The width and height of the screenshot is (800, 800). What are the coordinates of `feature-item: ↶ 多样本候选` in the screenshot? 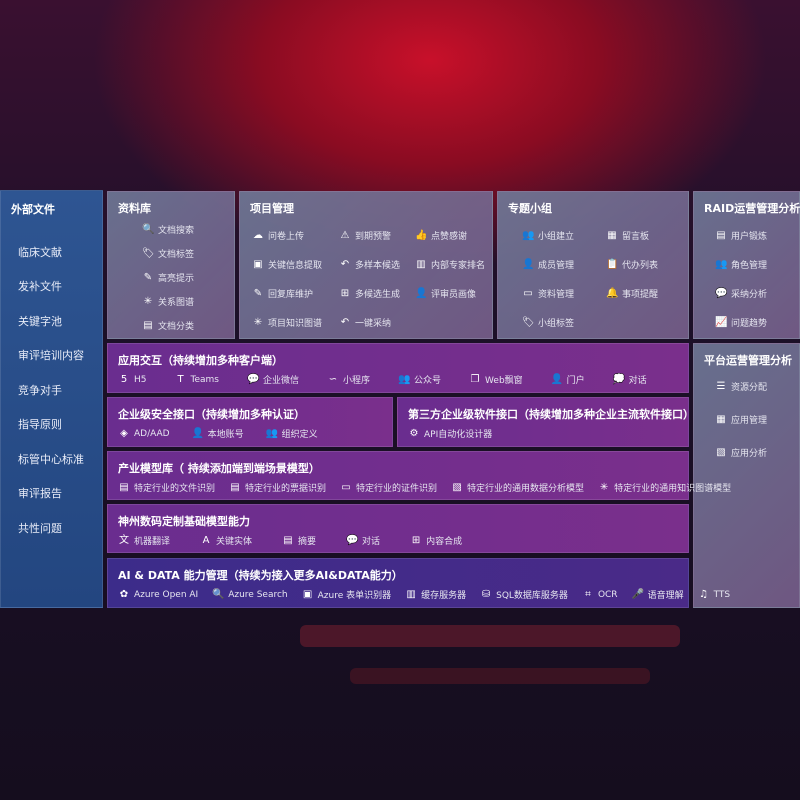 It's located at (369, 265).